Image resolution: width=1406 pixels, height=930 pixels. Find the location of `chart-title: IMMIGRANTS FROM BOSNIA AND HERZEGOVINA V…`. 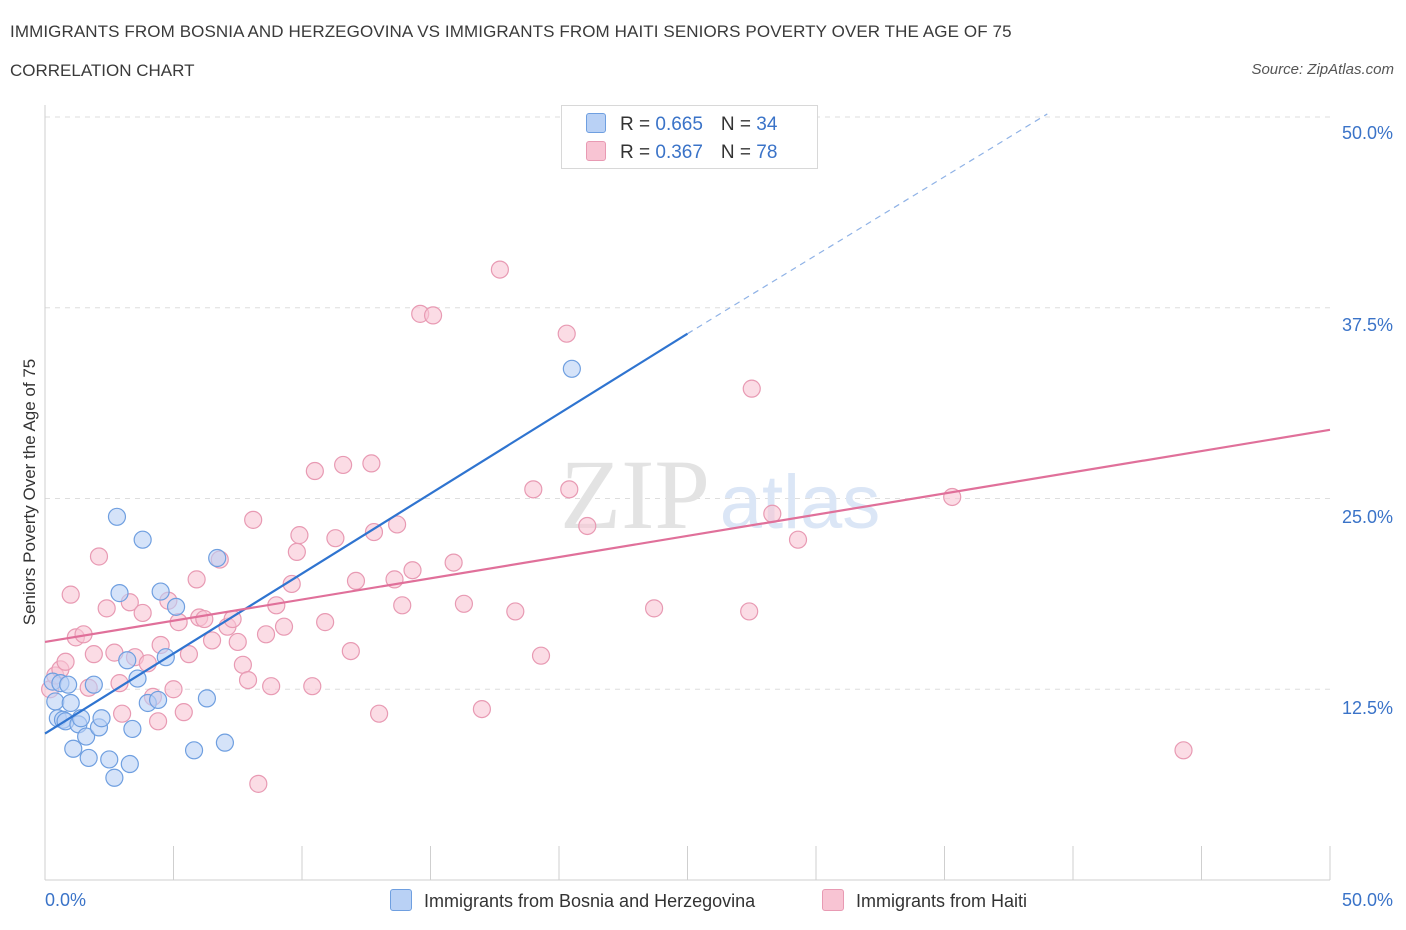

chart-title: IMMIGRANTS FROM BOSNIA AND HERZEGOVINA V… is located at coordinates (511, 31).